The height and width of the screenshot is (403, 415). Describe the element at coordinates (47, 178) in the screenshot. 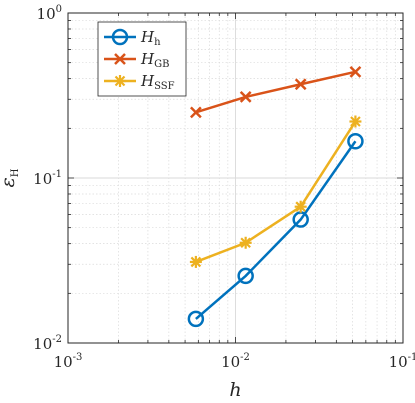

I see `y-tick-label: 10⁻¹` at that location.